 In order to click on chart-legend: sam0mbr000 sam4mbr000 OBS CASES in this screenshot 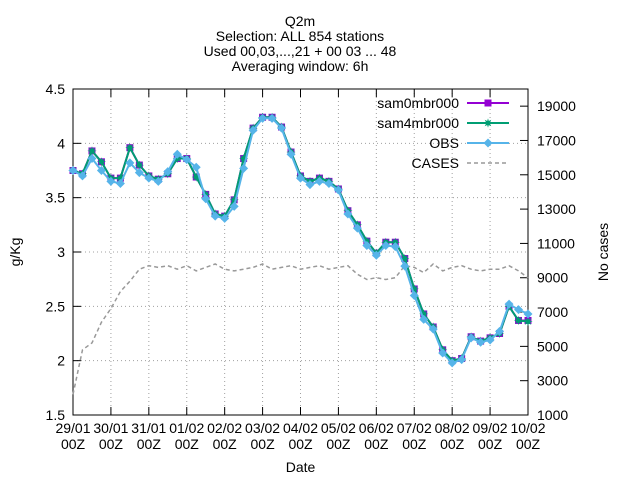, I will do `click(443, 133)`.